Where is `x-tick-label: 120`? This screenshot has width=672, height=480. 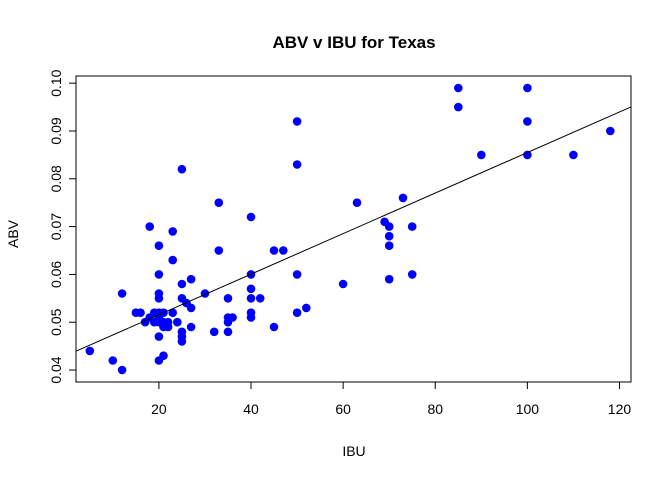 x-tick-label: 120 is located at coordinates (620, 409).